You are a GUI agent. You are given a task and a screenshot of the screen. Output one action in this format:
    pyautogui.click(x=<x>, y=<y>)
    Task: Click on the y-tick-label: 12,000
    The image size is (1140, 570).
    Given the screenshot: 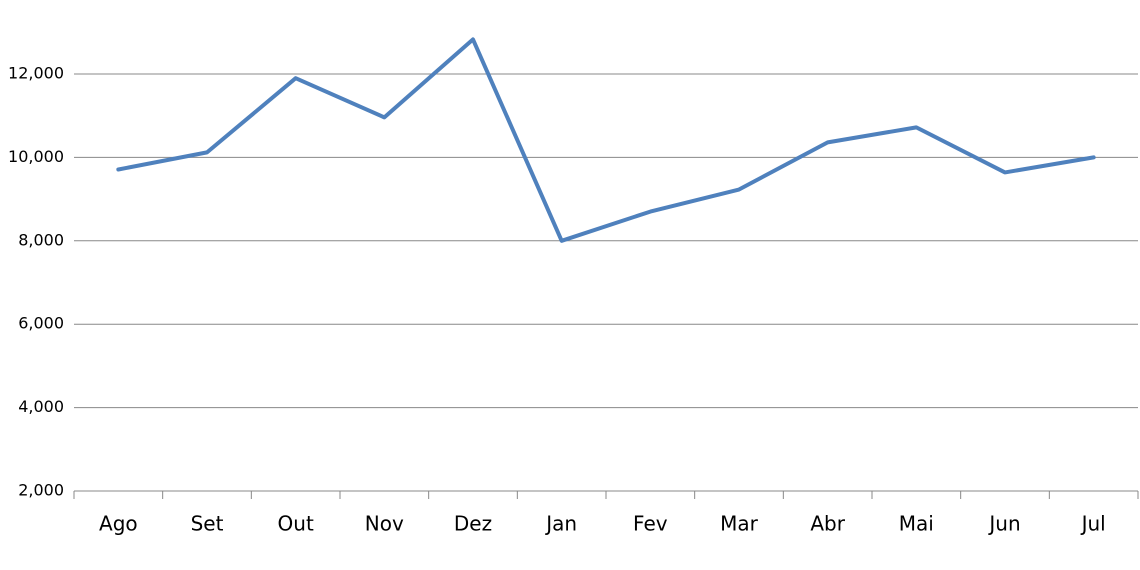 What is the action you would take?
    pyautogui.click(x=36, y=73)
    